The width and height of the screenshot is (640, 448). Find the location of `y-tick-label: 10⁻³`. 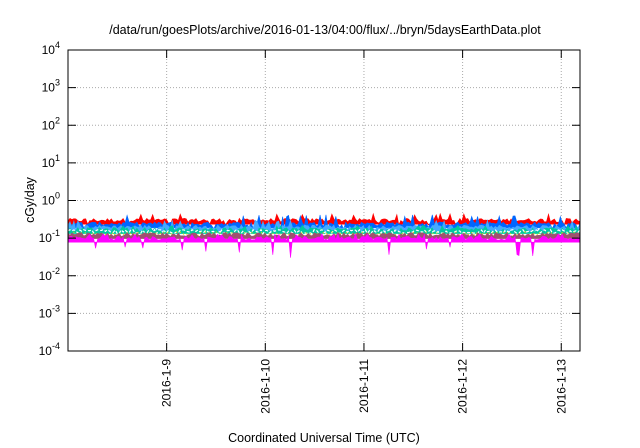

y-tick-label: 10⁻³ is located at coordinates (49, 311).